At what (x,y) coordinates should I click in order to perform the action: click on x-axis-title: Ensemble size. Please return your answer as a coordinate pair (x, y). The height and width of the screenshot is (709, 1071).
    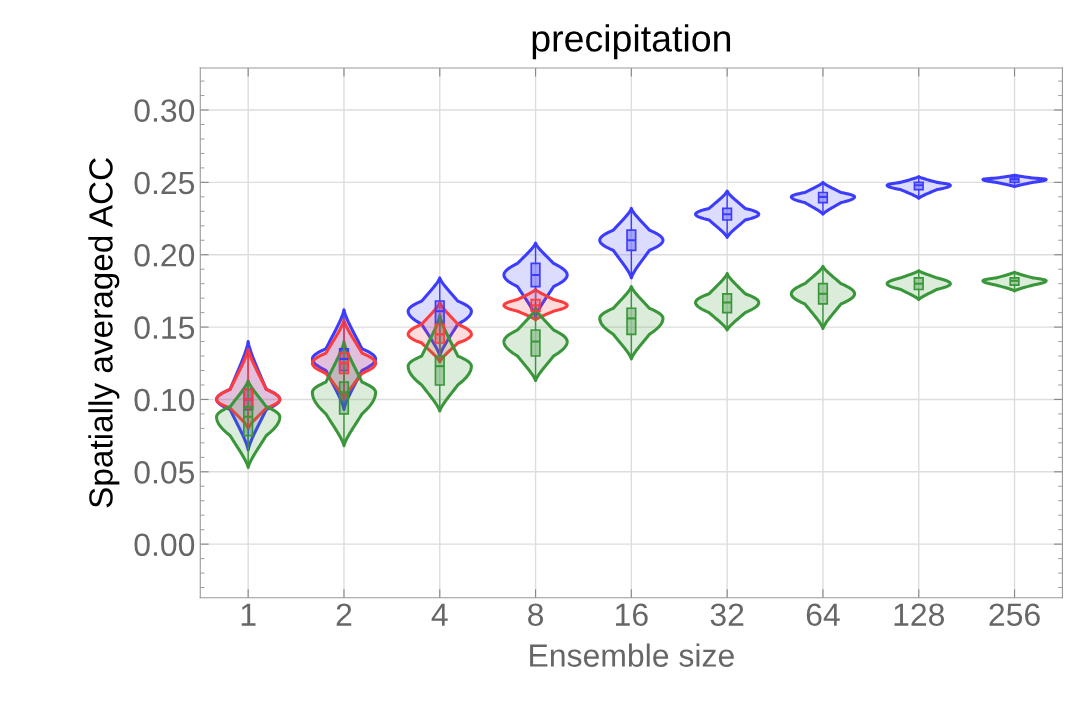
    Looking at the image, I should click on (632, 655).